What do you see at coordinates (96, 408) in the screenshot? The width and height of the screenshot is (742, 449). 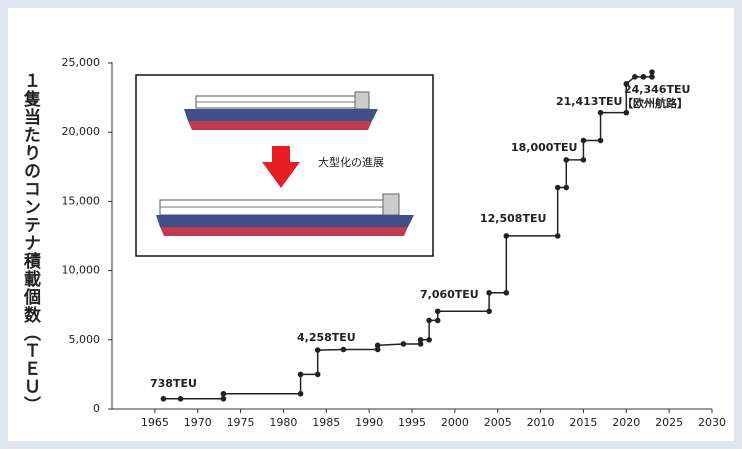 I see `y-tick-label: 0` at bounding box center [96, 408].